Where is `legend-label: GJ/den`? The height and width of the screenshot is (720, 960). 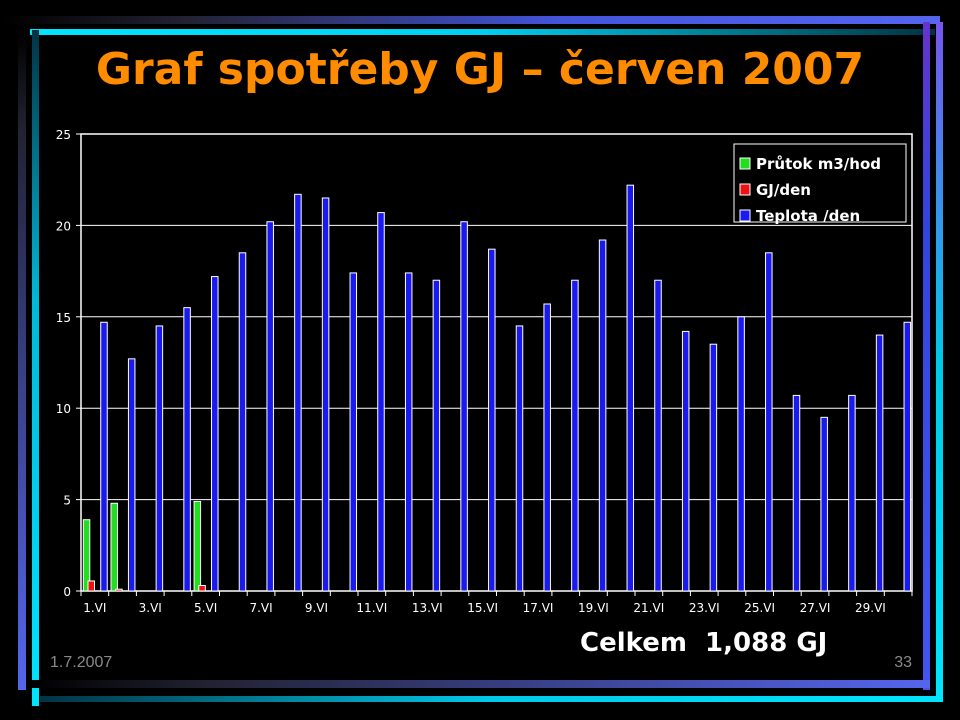
legend-label: GJ/den is located at coordinates (783, 190).